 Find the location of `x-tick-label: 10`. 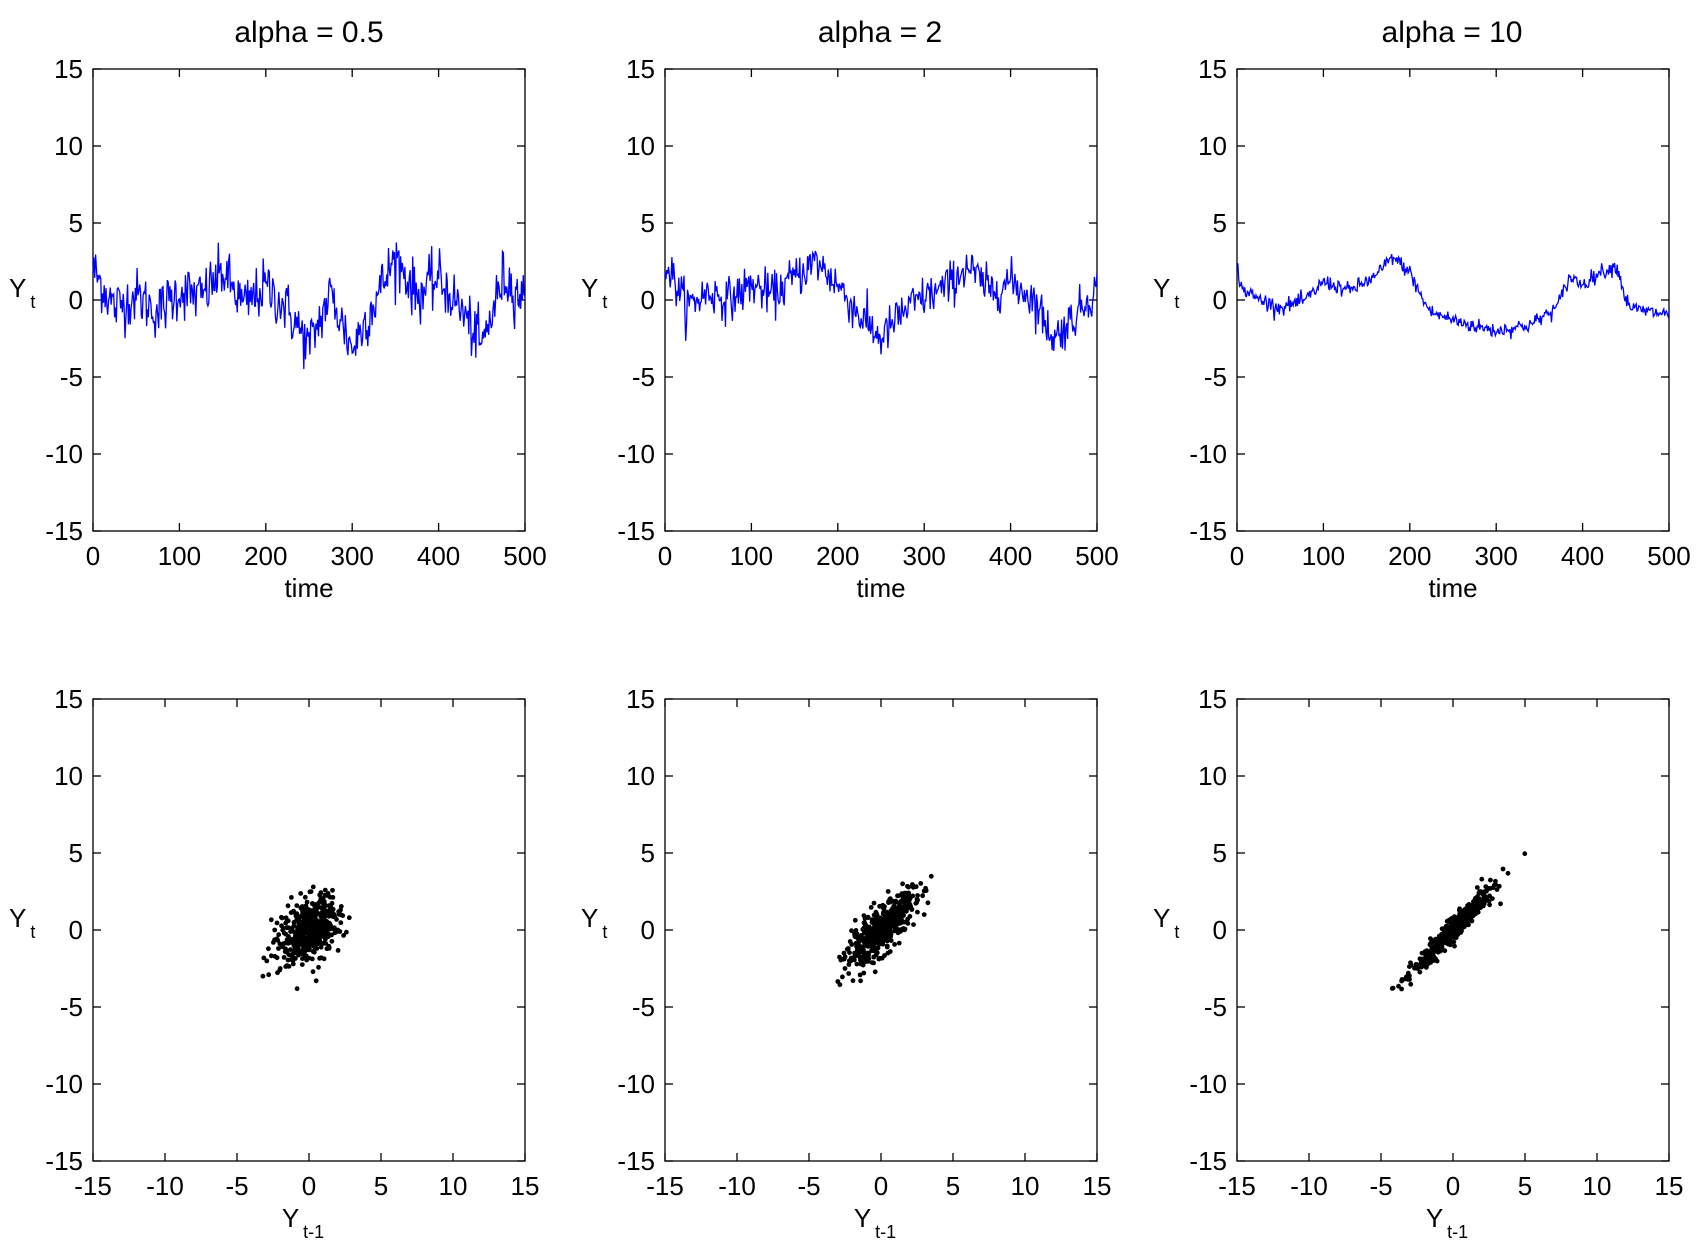

x-tick-label: 10 is located at coordinates (453, 1186).